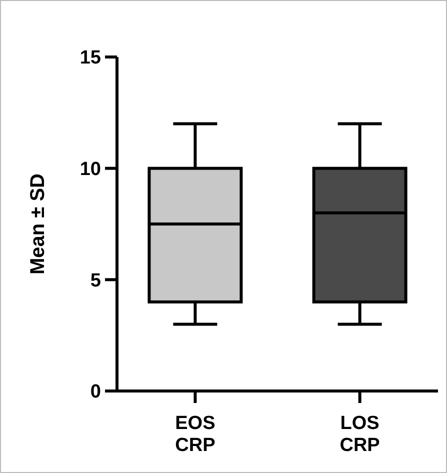  I want to click on y-tick-label: 10, so click(90, 169).